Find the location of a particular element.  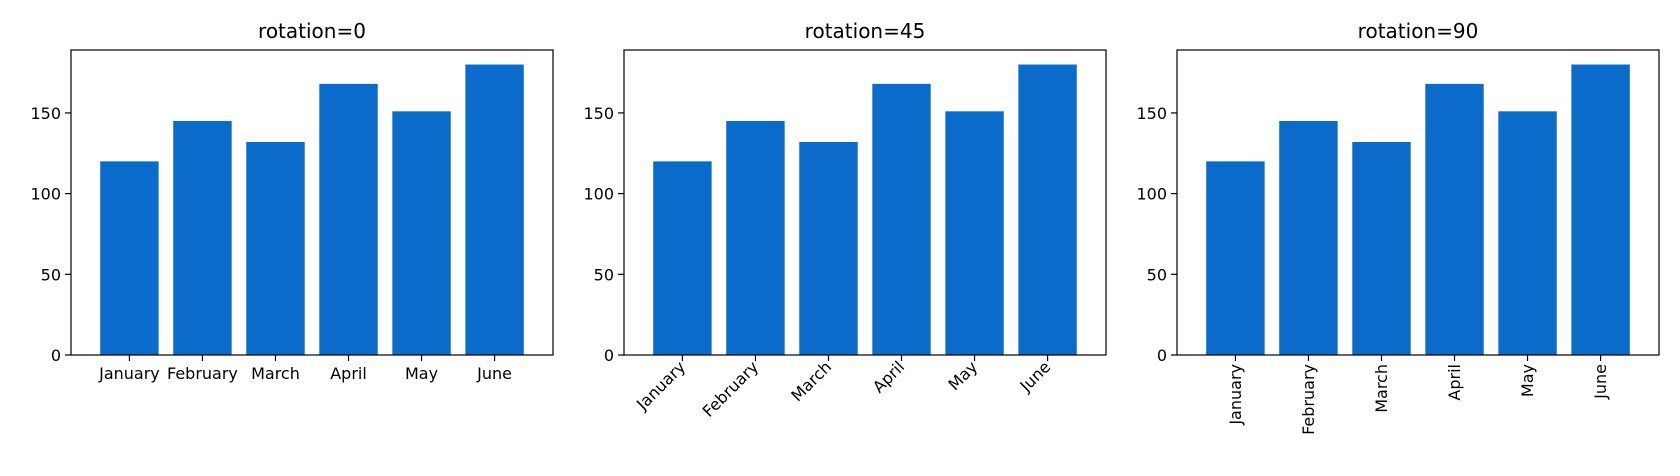

chart-title: rotation=90 is located at coordinates (1418, 31).